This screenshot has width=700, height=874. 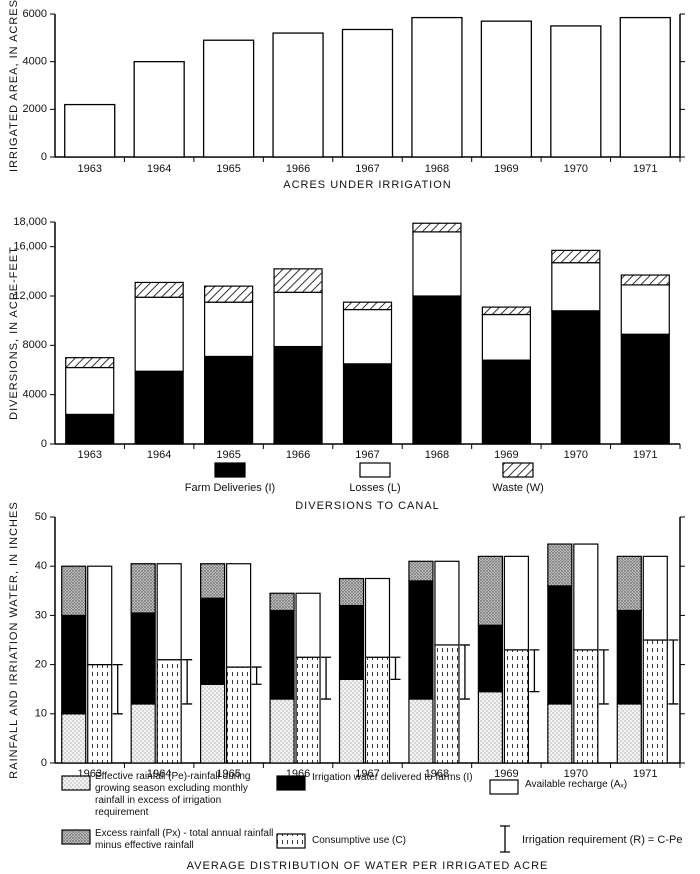 I want to click on legend-label-box: Irrigation water delivered to farms (I), so click(x=392, y=777).